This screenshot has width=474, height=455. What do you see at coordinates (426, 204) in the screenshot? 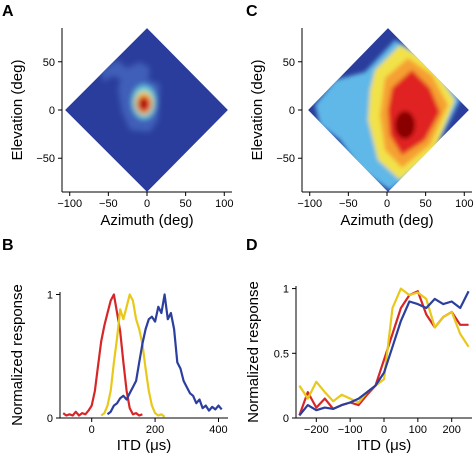
I see `x-tick-label-c: 50` at bounding box center [426, 204].